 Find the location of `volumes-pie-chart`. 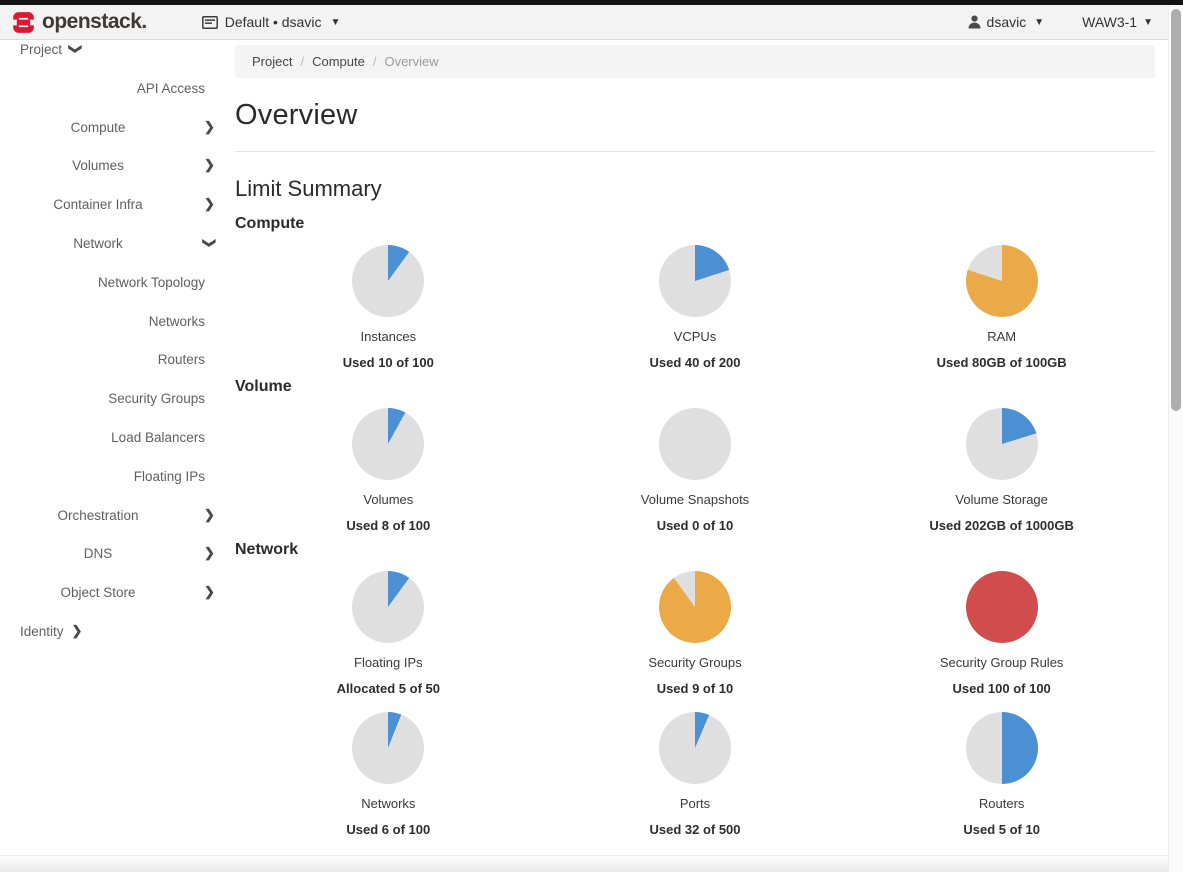

volumes-pie-chart is located at coordinates (388, 444).